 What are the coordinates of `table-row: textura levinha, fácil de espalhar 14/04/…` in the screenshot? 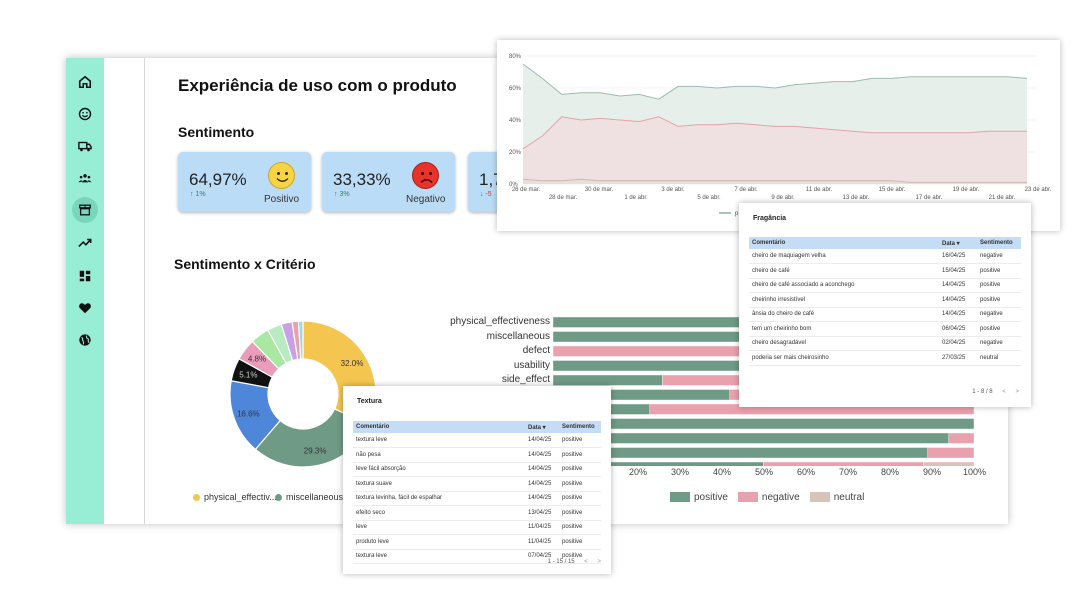 It's located at (477, 498).